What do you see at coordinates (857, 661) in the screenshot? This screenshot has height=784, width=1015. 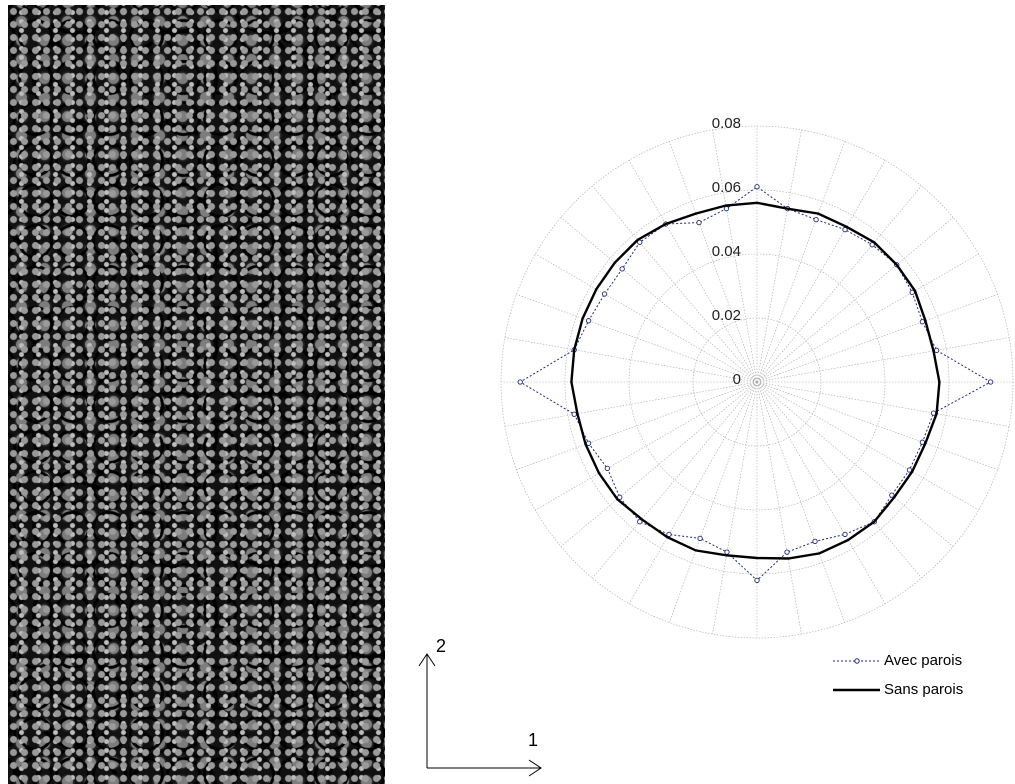 I see `legend-marker` at bounding box center [857, 661].